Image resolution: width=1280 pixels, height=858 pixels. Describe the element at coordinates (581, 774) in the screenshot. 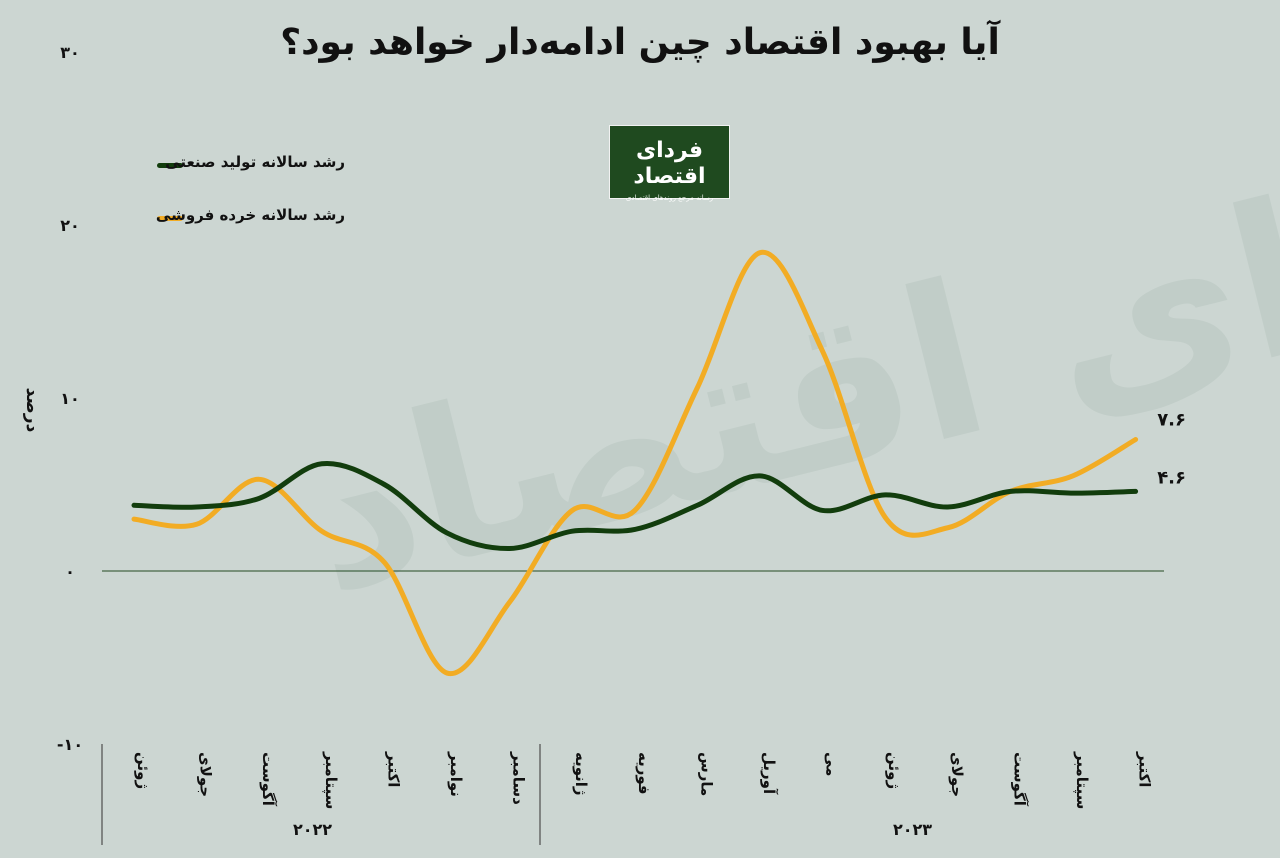

I see `x-tick-label: ژانویه` at that location.